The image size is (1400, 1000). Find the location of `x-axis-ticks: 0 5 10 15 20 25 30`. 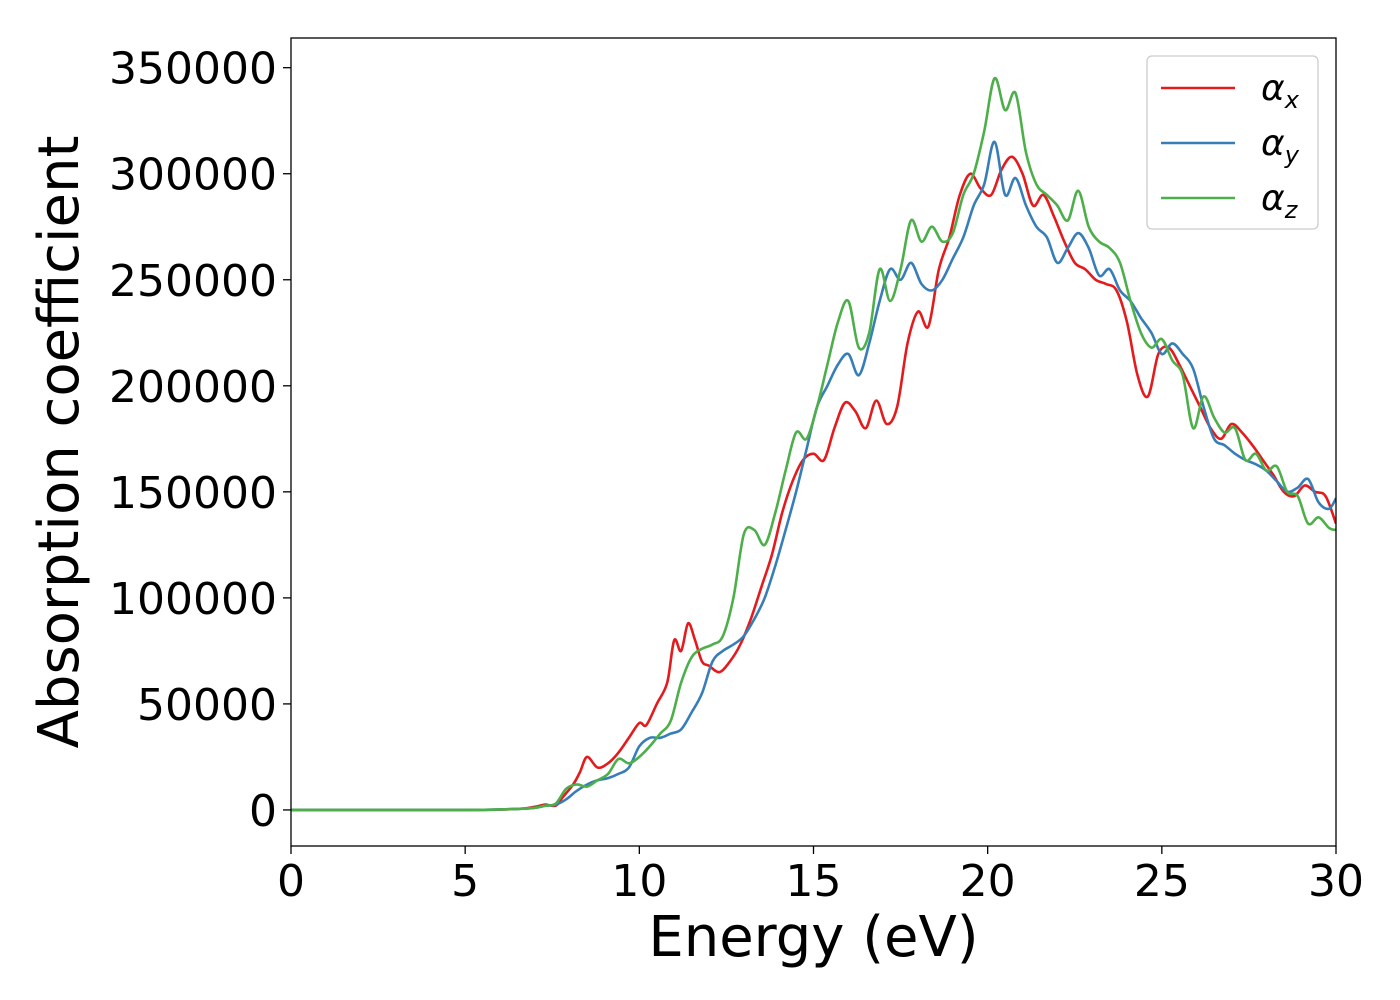

x-axis-ticks: 0 5 10 15 20 25 30 is located at coordinates (820, 876).